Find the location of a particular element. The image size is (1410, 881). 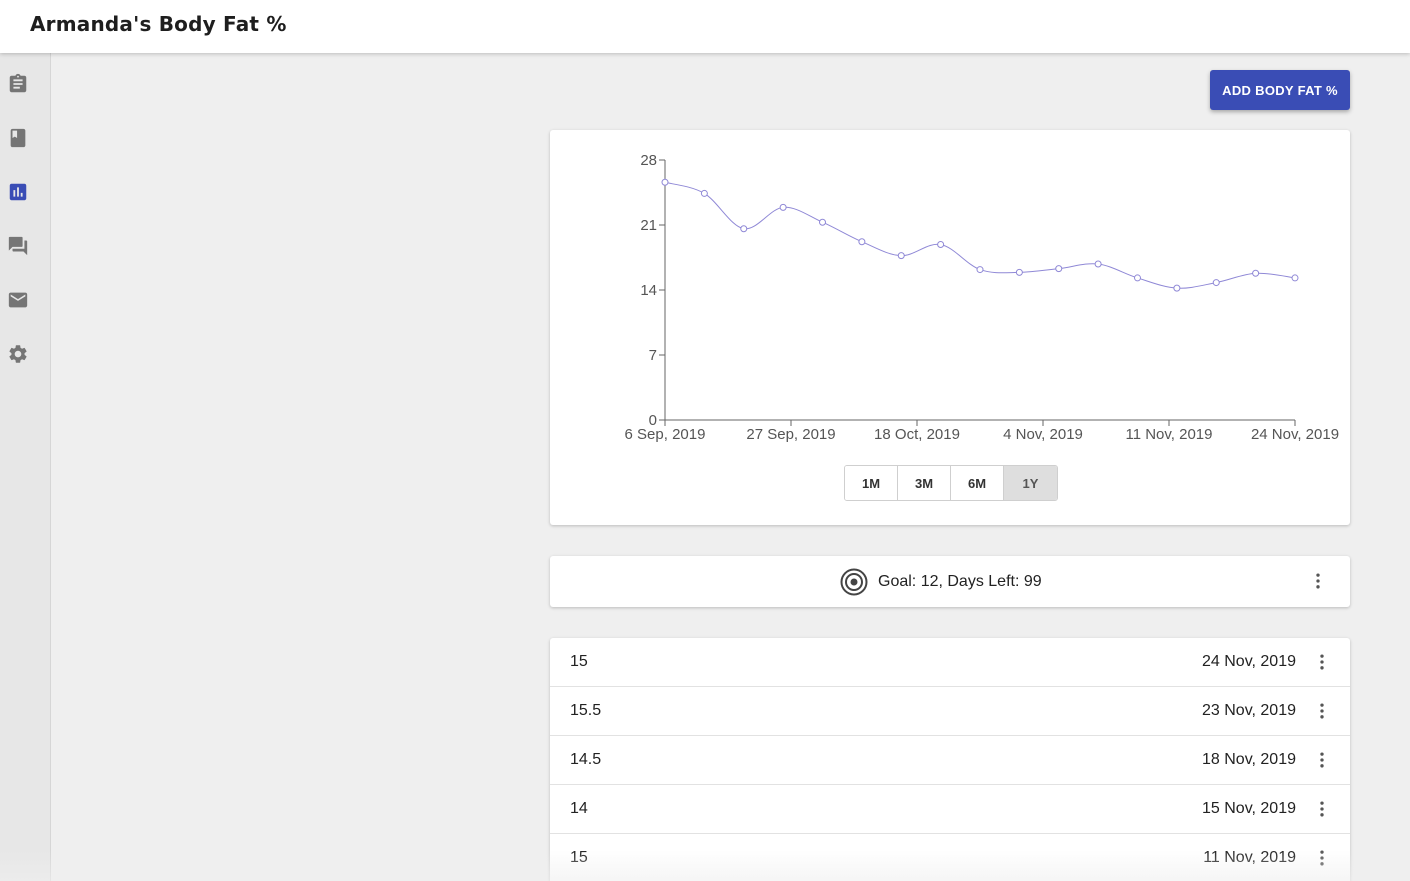

x-tick-label: 24 Nov, 2019 is located at coordinates (1295, 434).